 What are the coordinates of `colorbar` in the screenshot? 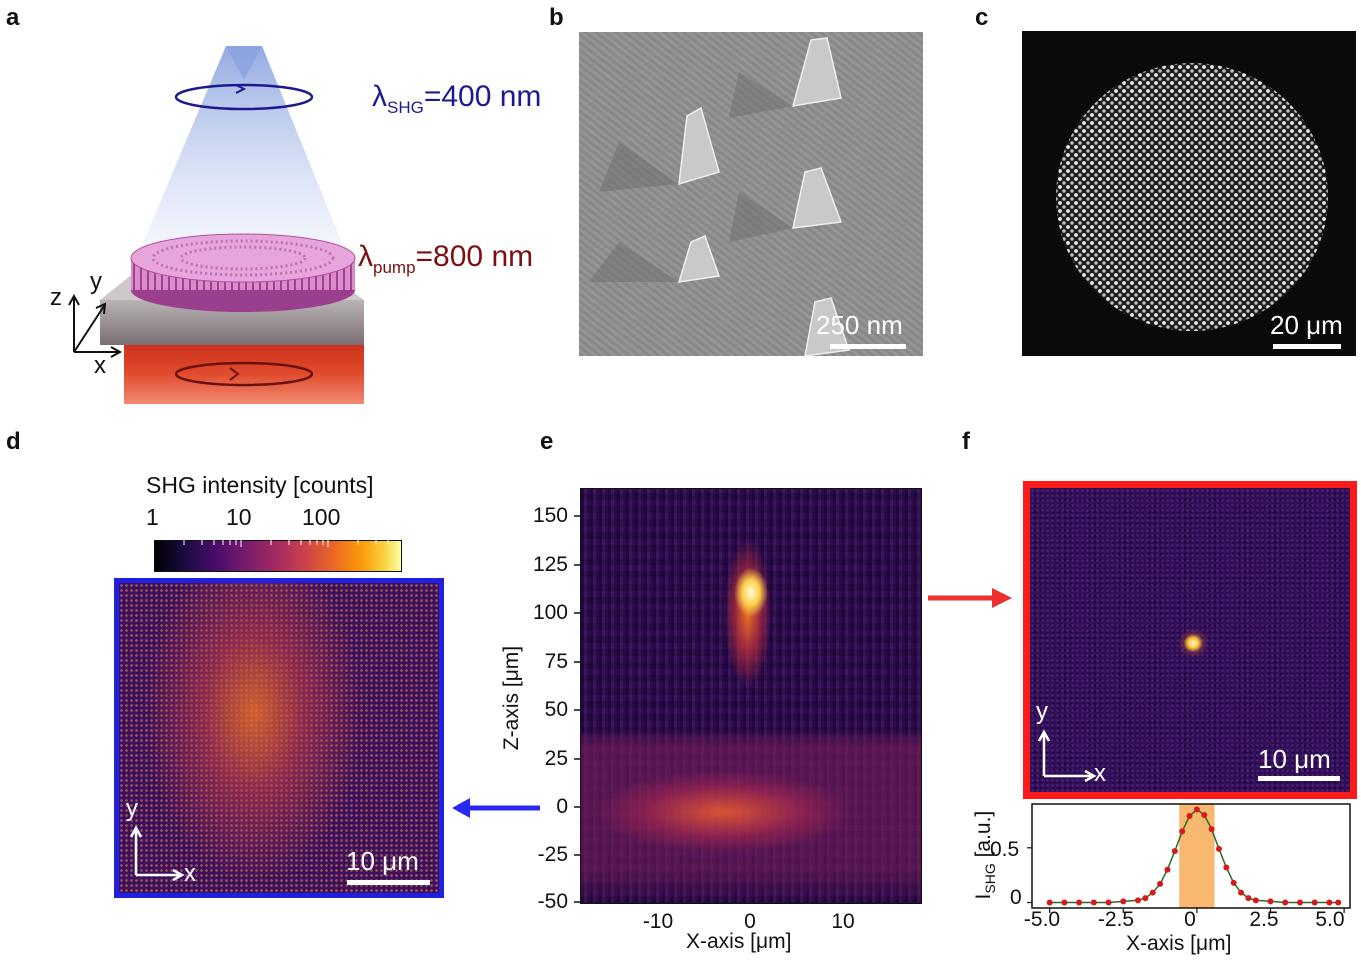 It's located at (278, 556).